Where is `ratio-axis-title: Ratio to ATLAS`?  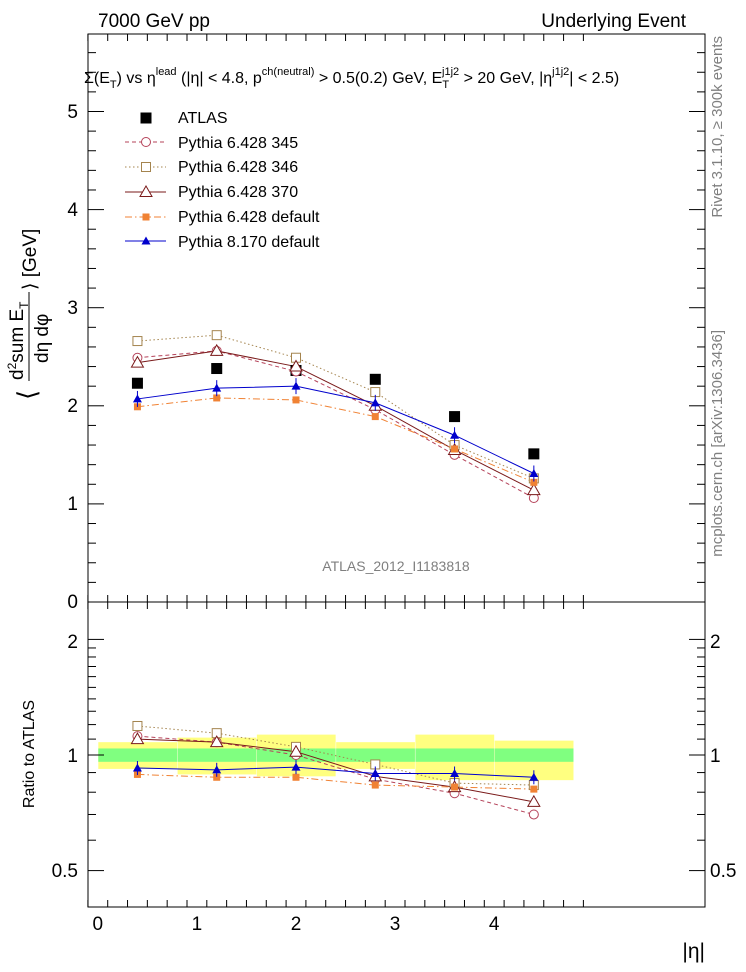
ratio-axis-title: Ratio to ATLAS is located at coordinates (29, 754).